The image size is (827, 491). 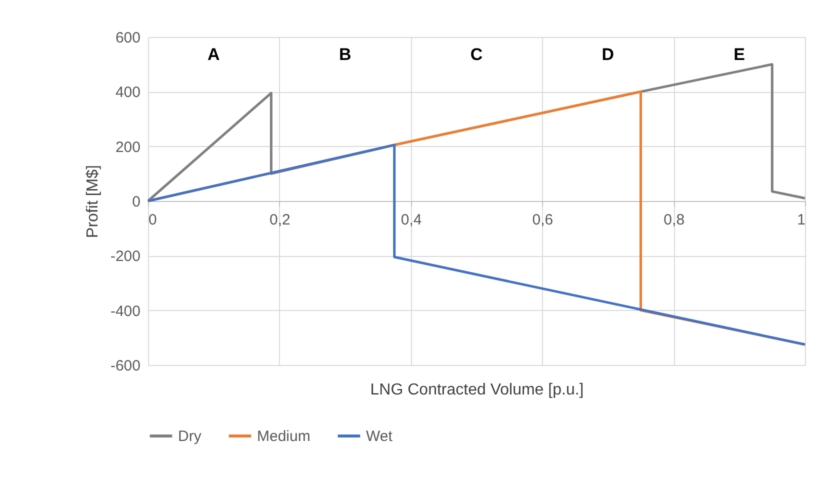 What do you see at coordinates (279, 220) in the screenshot?
I see `x-tick-label: 0,2` at bounding box center [279, 220].